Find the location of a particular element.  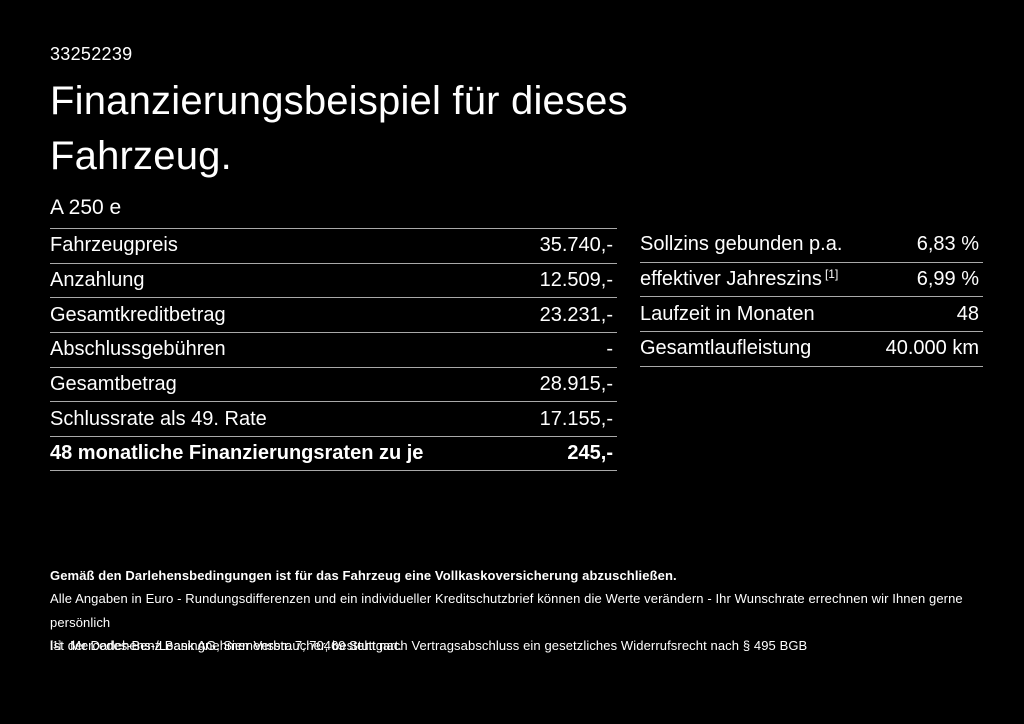

row-value: 12.509,- is located at coordinates (576, 280).